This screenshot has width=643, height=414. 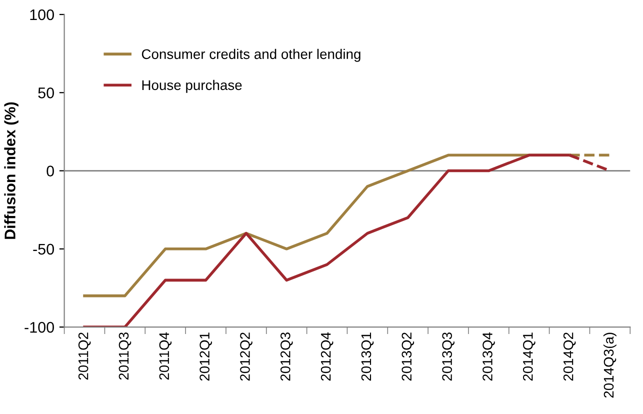 I want to click on x-tick-label: 2012Q3, so click(x=286, y=356).